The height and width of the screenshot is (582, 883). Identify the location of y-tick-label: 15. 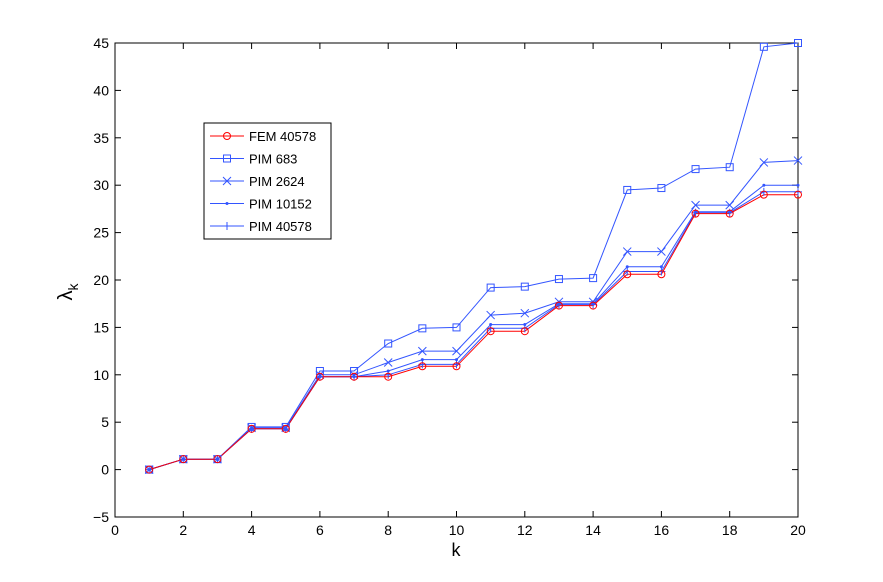
(101, 327).